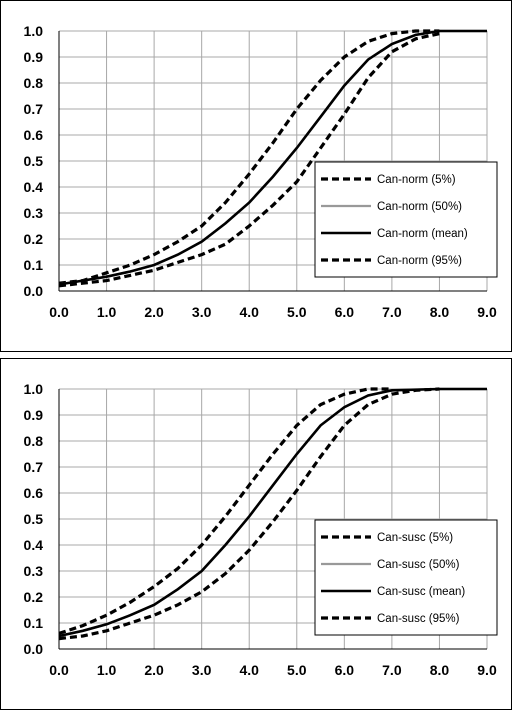  What do you see at coordinates (418, 619) in the screenshot?
I see `legend-label: Can-susc (95%)` at bounding box center [418, 619].